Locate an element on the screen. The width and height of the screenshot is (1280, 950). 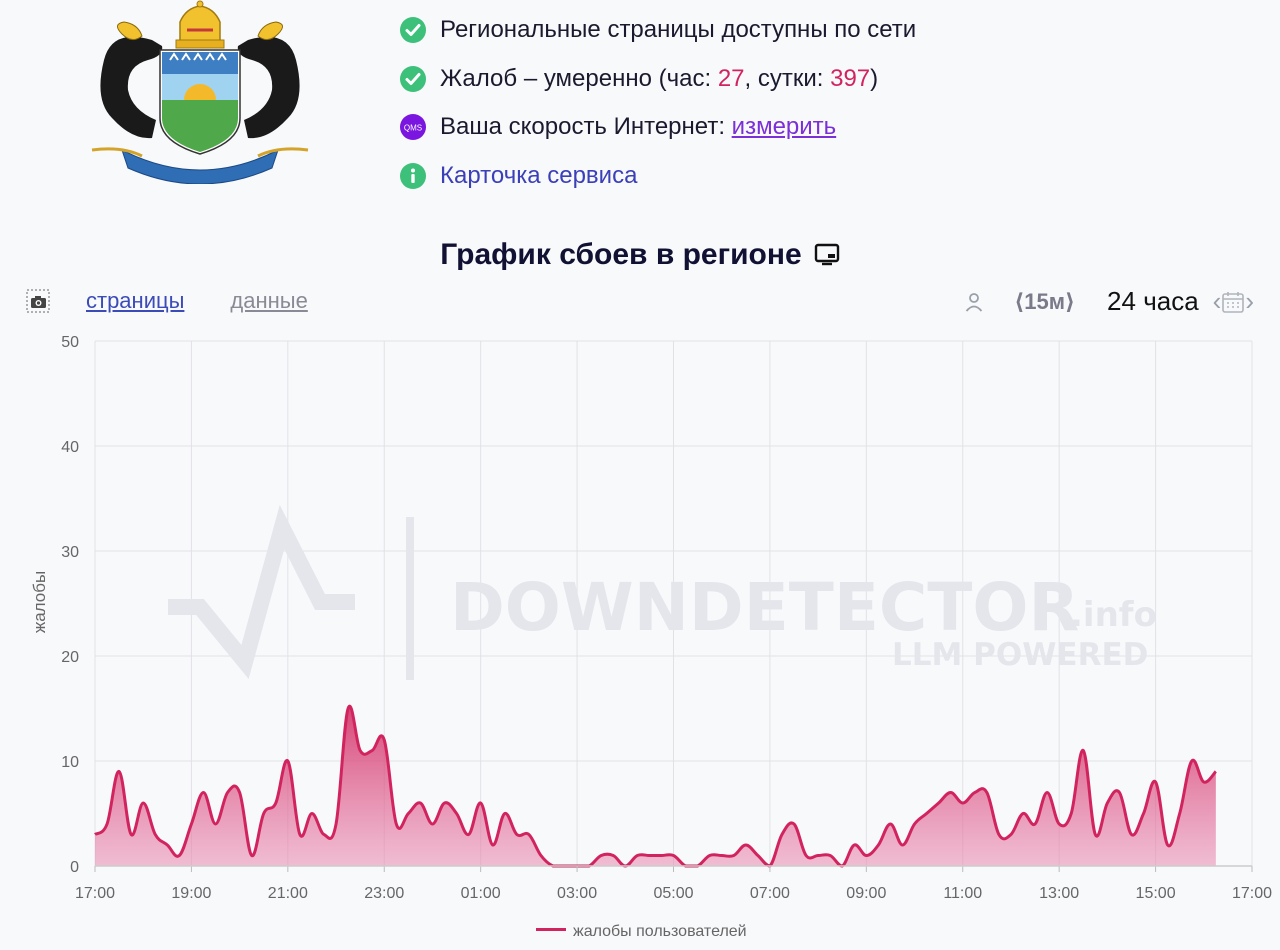
x-tick-label: 21:00 is located at coordinates (288, 893).